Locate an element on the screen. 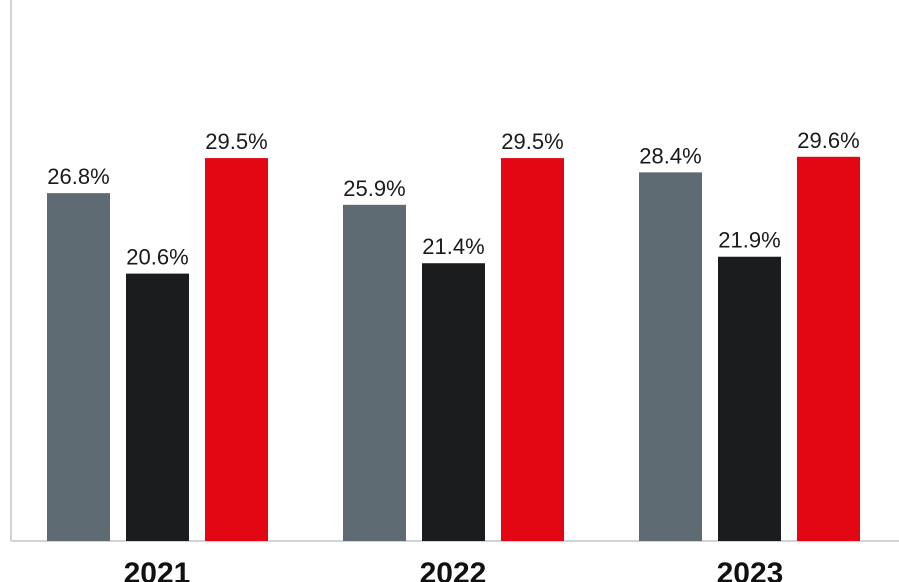 The image size is (899, 582). data-label-2021-series-1: 26.8% is located at coordinates (78, 176).